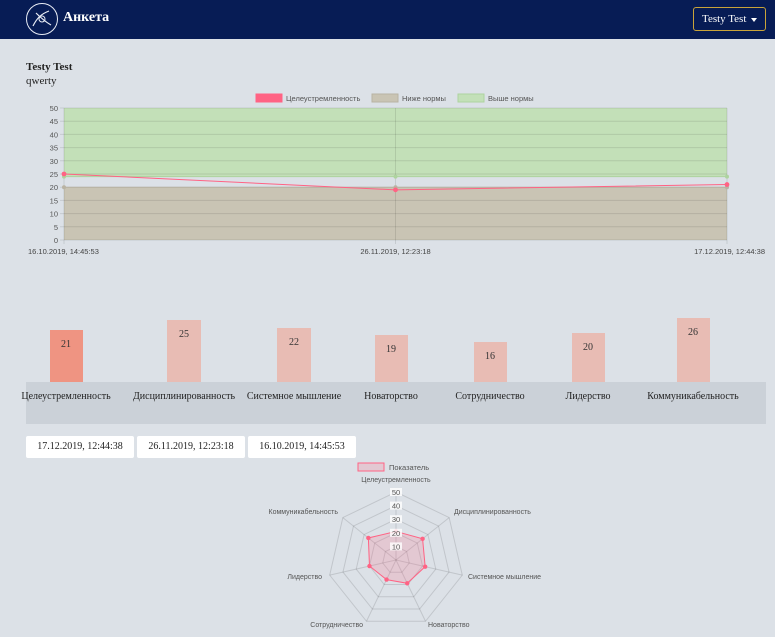 Image resolution: width=775 pixels, height=637 pixels. Describe the element at coordinates (54, 108) in the screenshot. I see `y-tick-label: 50` at that location.